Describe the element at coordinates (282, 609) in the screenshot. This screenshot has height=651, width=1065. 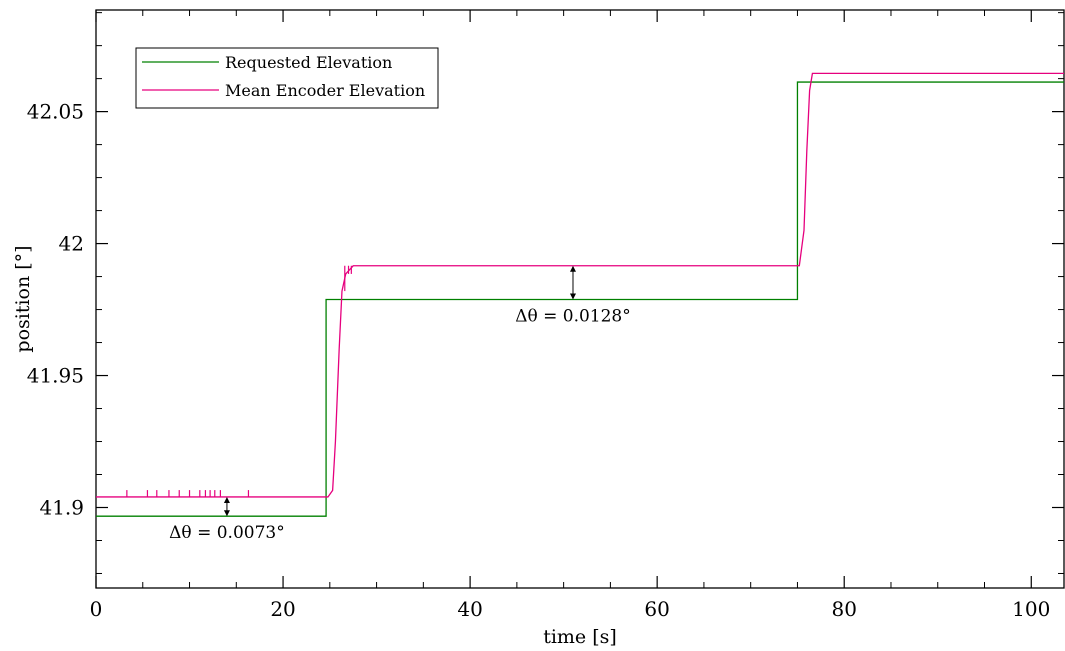
I see `x-tick-label: 20` at that location.